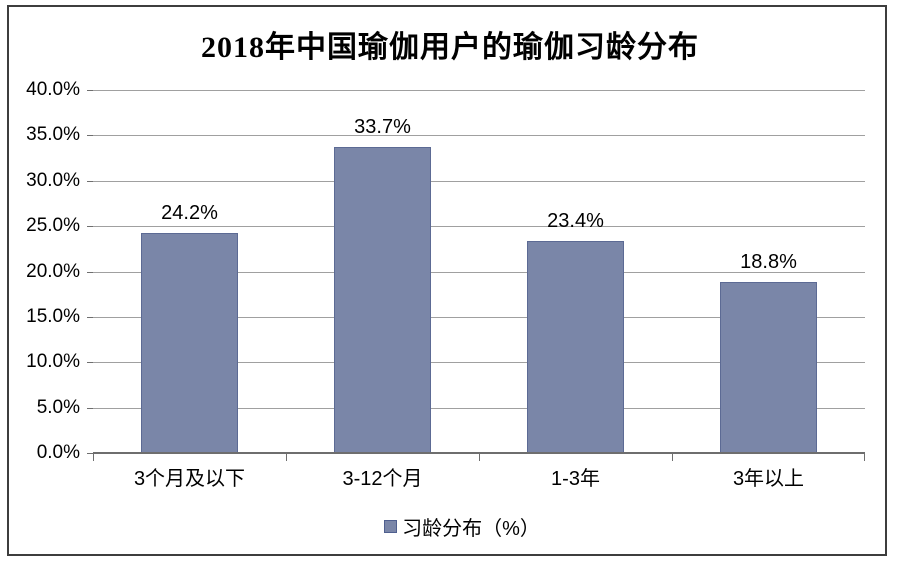 Image resolution: width=900 pixels, height=567 pixels. What do you see at coordinates (58, 452) in the screenshot?
I see `y-axis-tick-label: 0.0%` at bounding box center [58, 452].